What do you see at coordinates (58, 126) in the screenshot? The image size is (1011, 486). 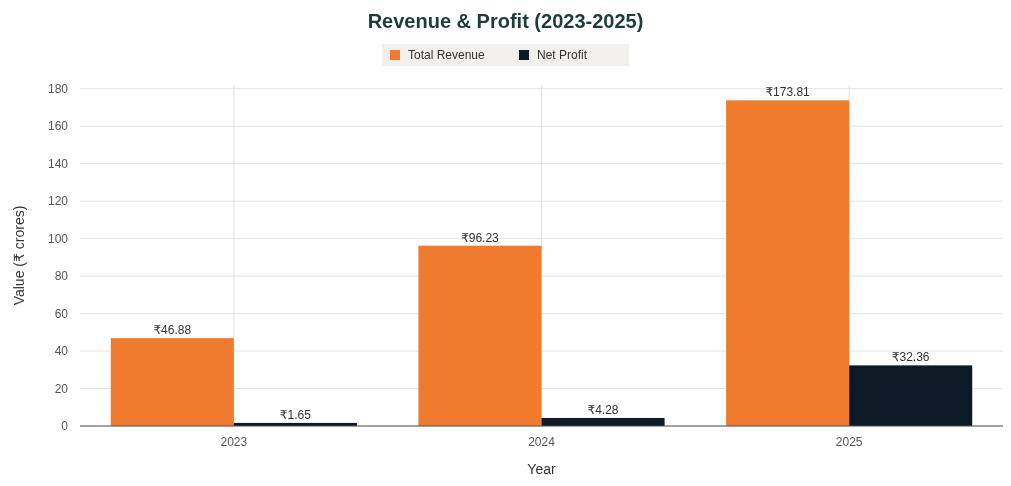 I see `y-tick-label: 160` at bounding box center [58, 126].